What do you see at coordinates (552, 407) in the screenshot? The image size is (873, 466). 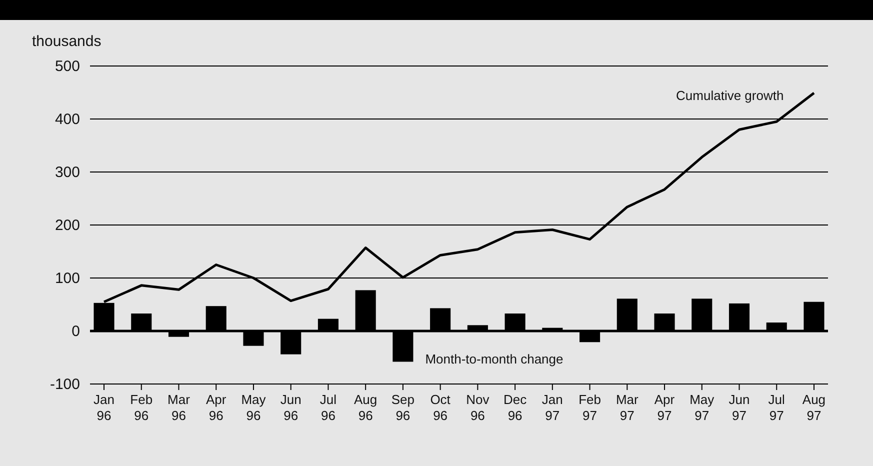 I see `x-tick-label: Jan 97` at bounding box center [552, 407].